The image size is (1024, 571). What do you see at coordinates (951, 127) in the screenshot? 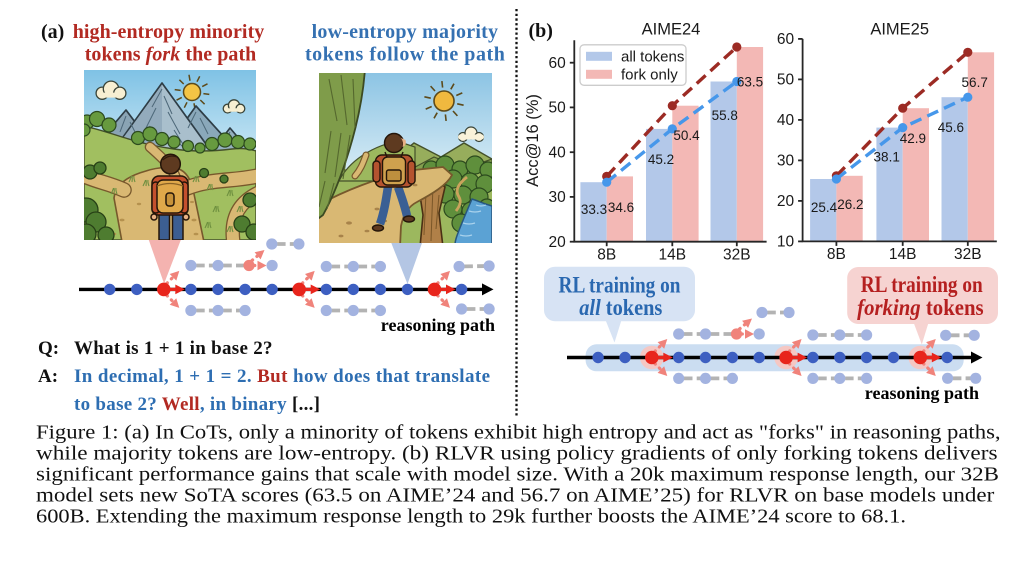
I see `svg-text: 45.6` at bounding box center [951, 127].